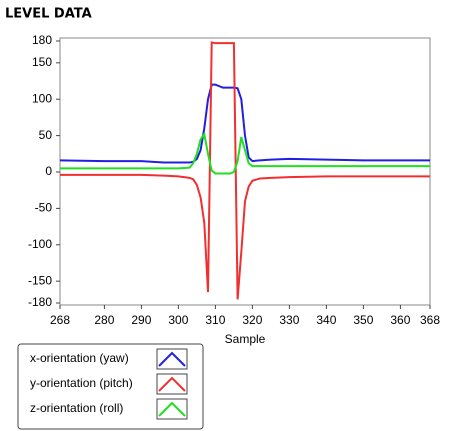  Describe the element at coordinates (42, 40) in the screenshot. I see `y-tick-label: 180` at that location.